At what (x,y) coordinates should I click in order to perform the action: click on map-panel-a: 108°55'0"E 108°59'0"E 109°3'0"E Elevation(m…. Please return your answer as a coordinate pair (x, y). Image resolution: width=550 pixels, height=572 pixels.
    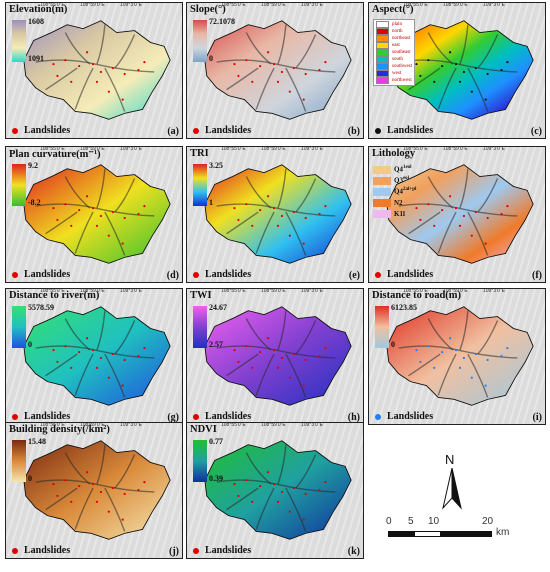
    Looking at the image, I should click on (94, 70).